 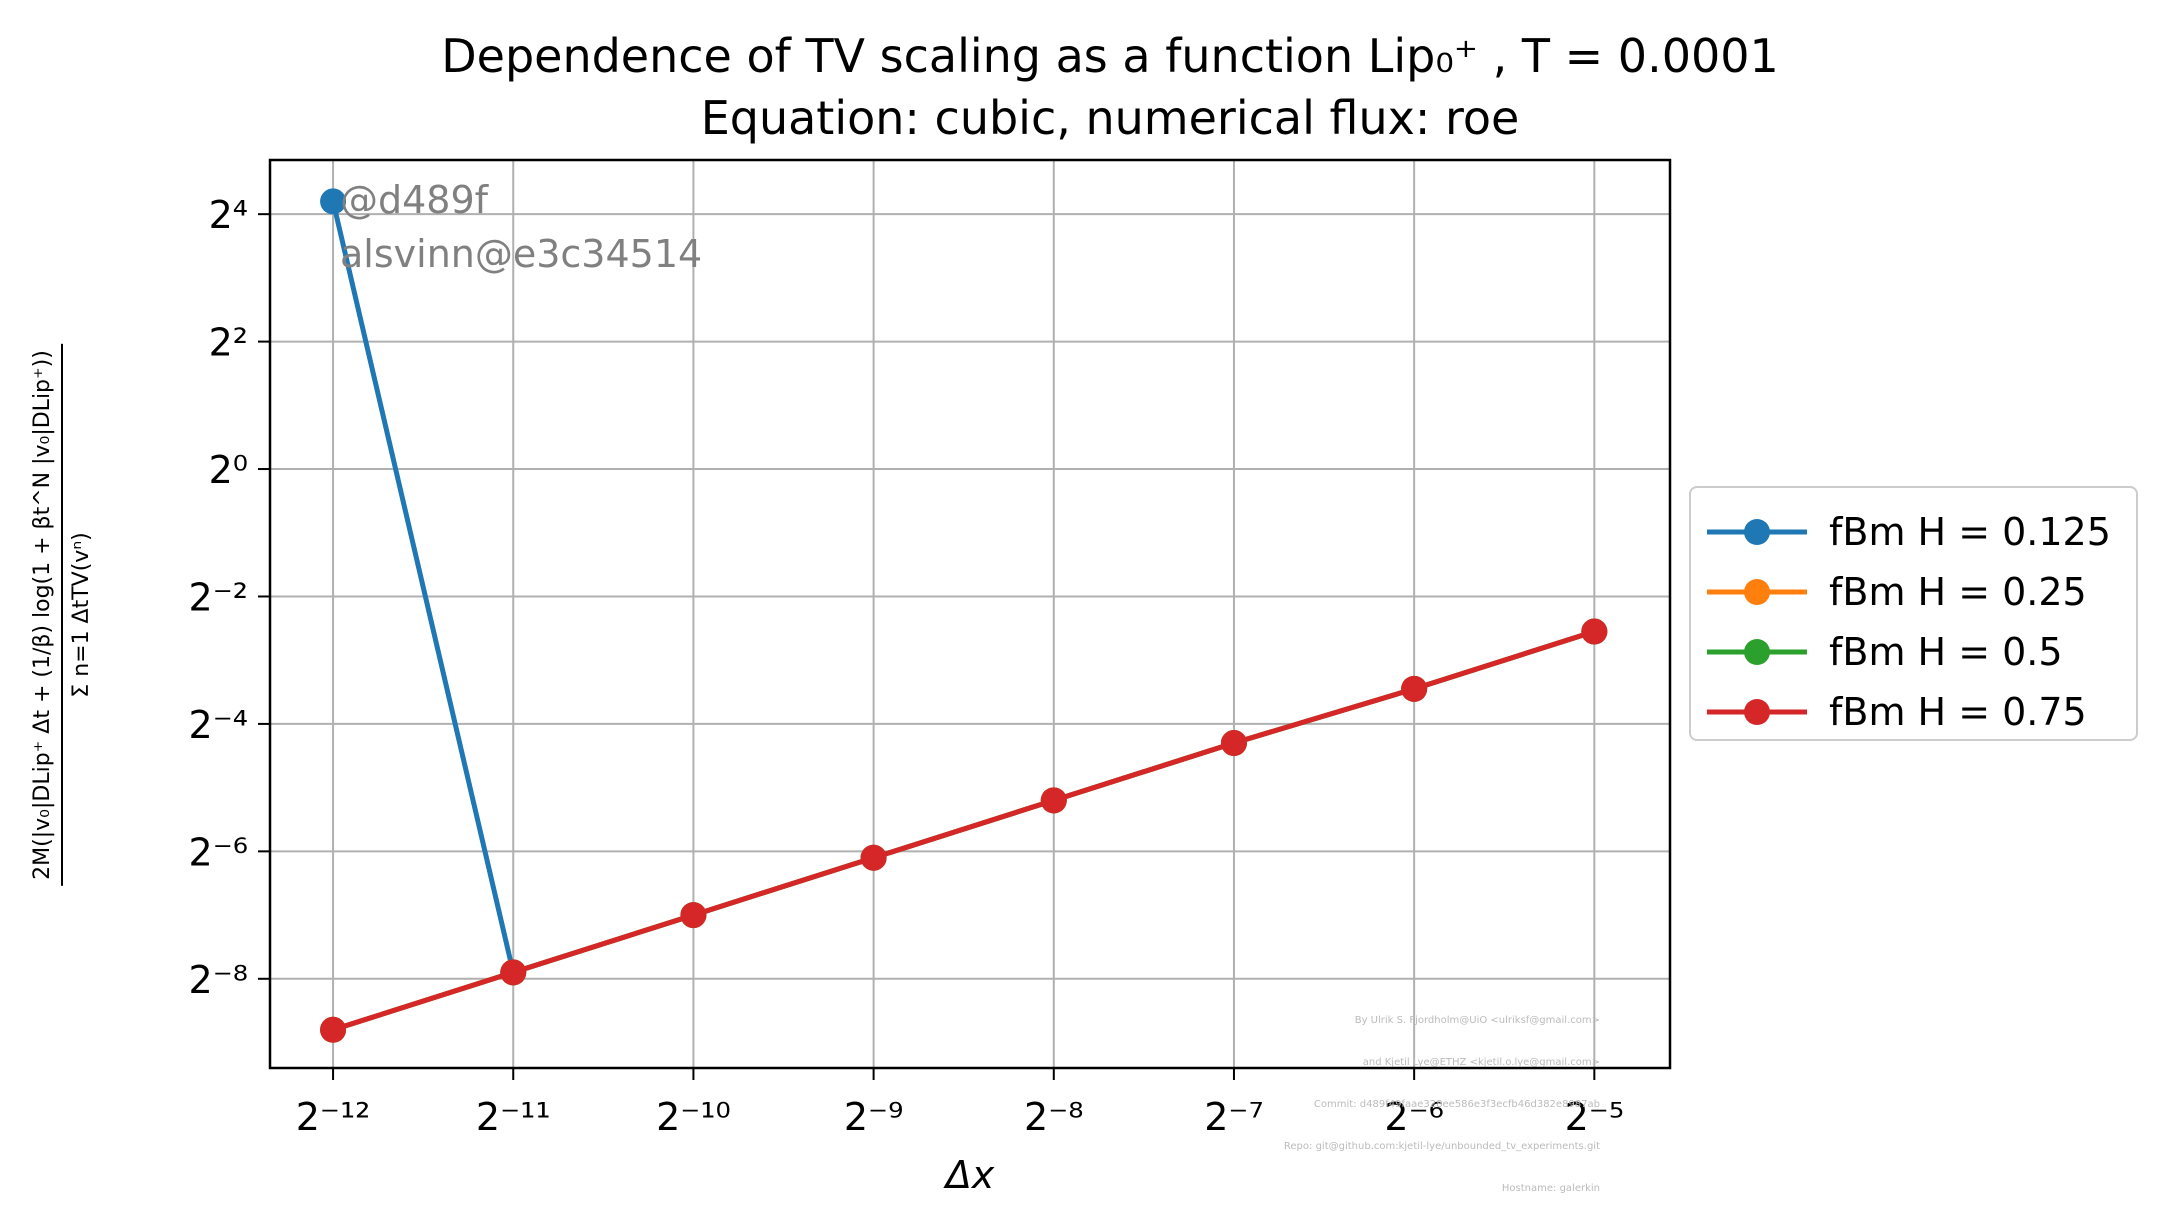 I want to click on watermark-commit: @d489f, so click(x=414, y=200).